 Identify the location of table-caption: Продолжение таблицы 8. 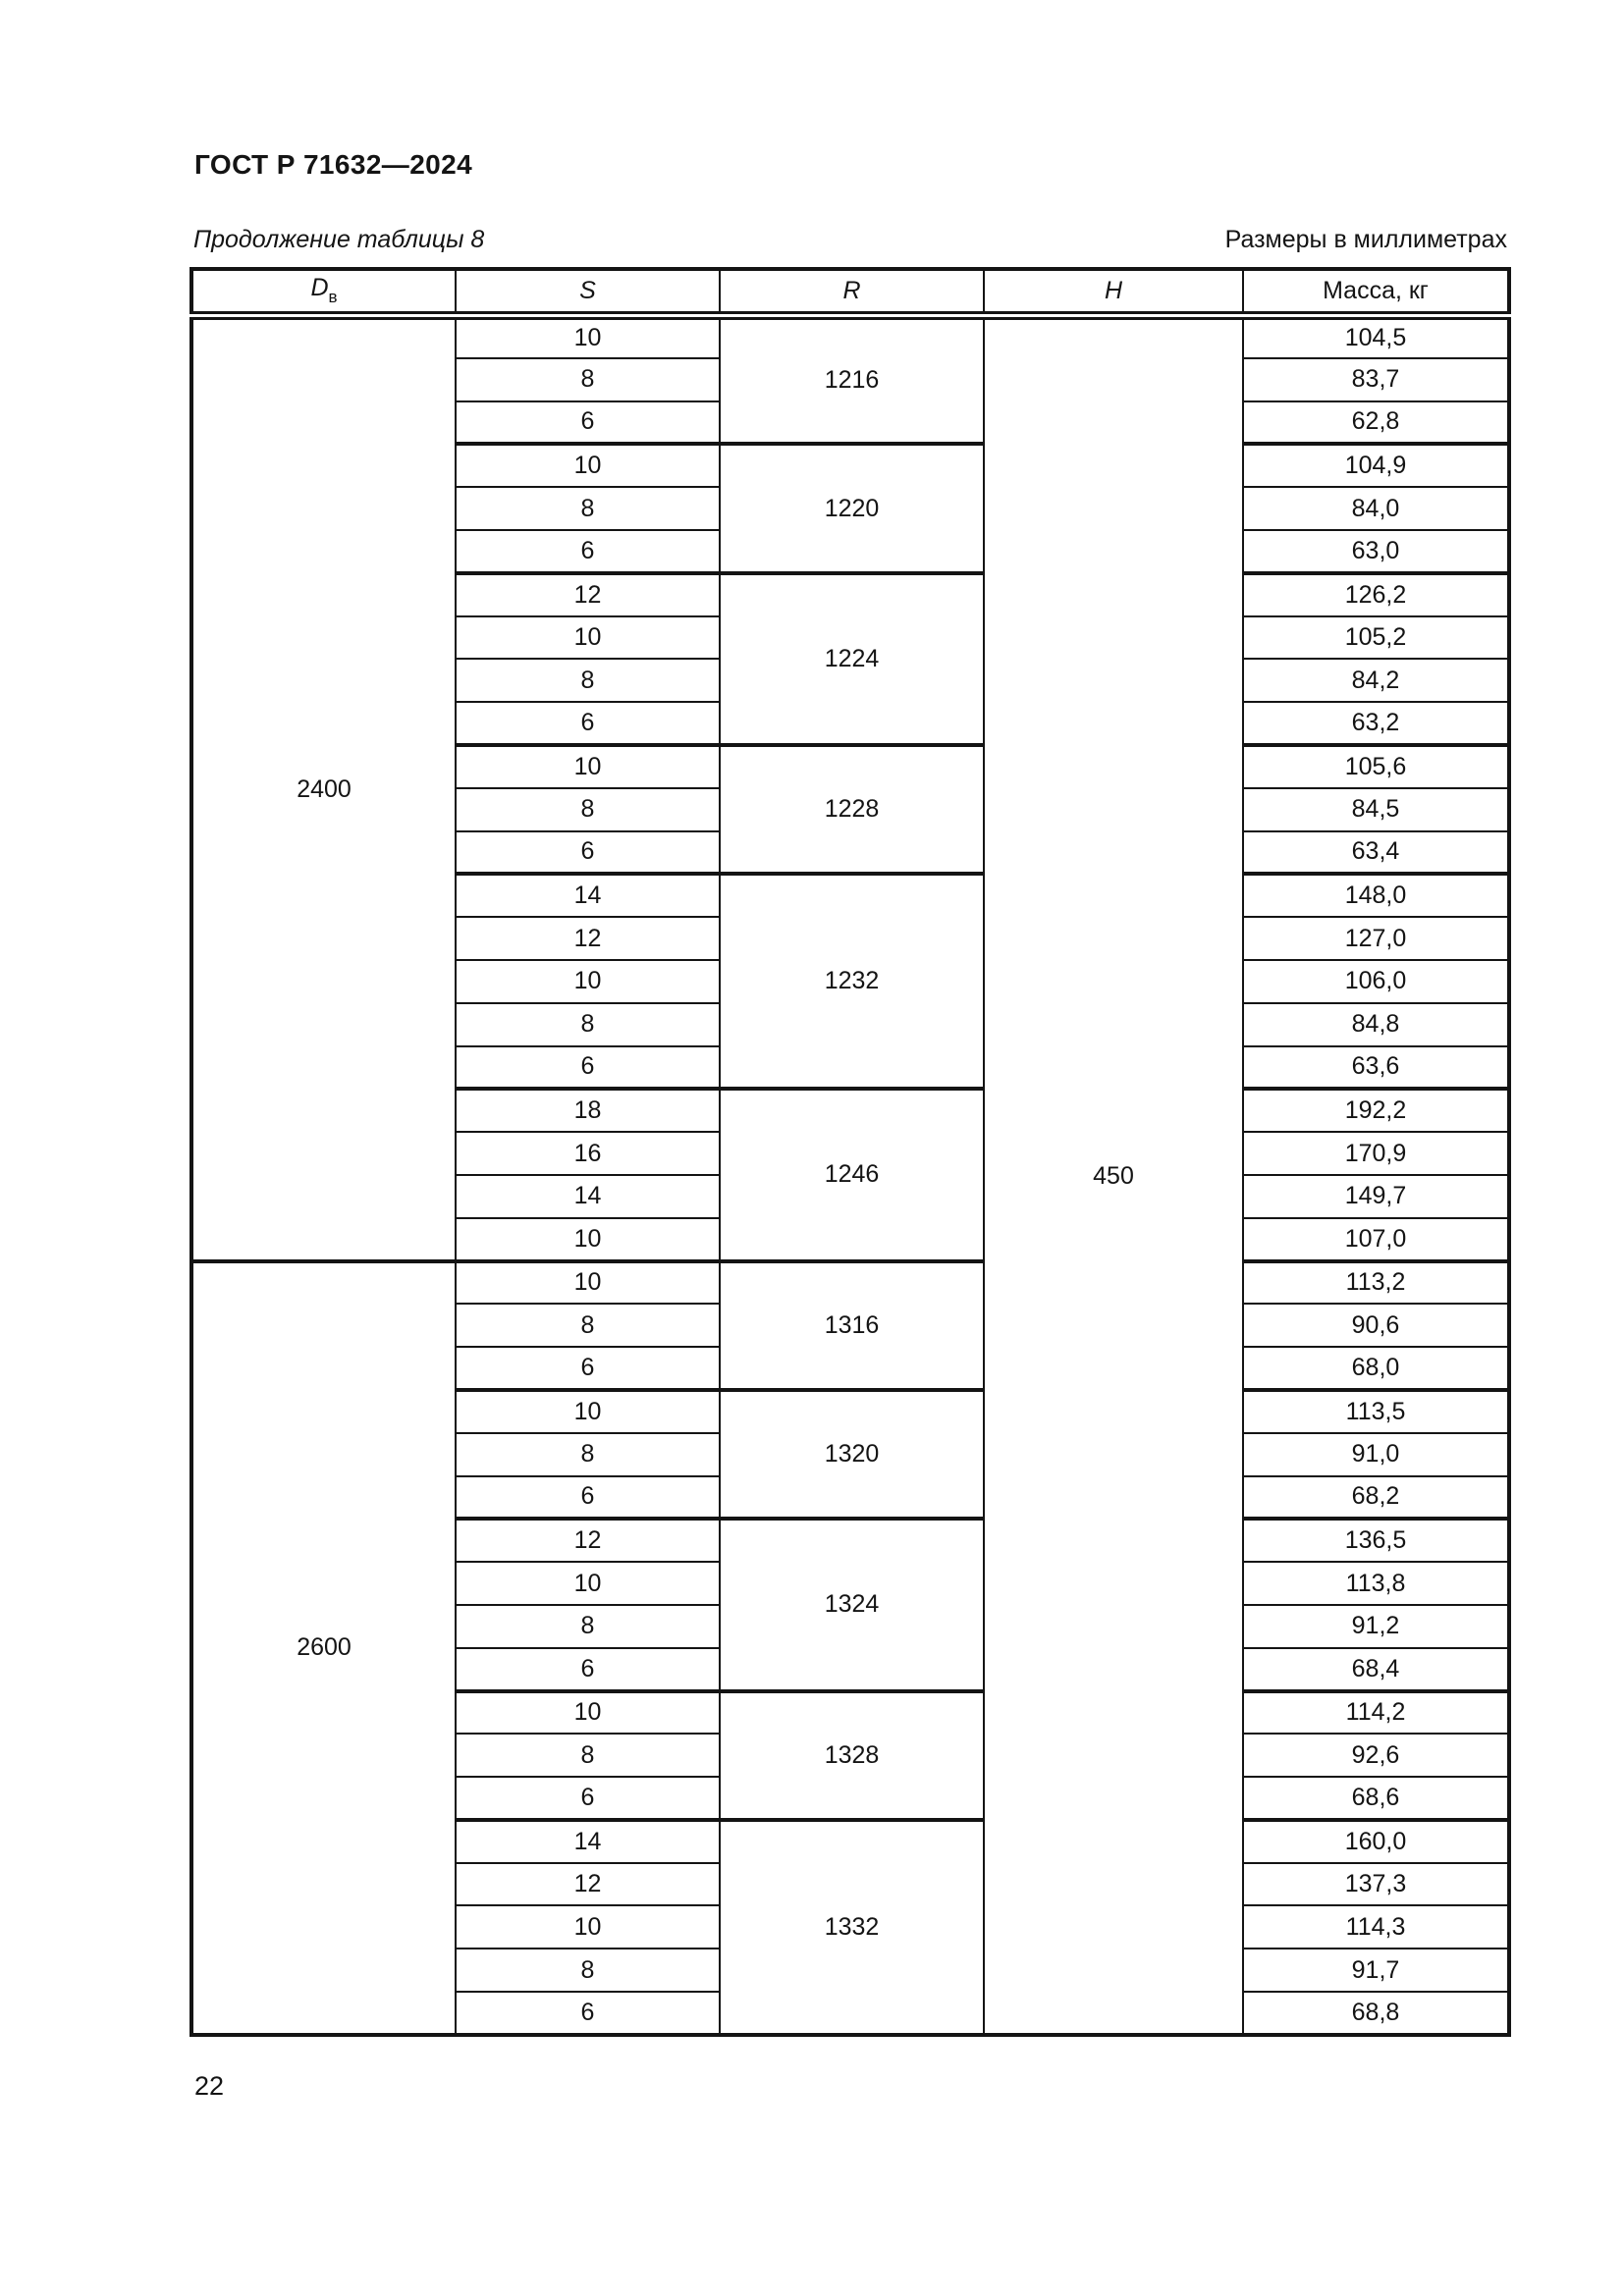
(339, 239).